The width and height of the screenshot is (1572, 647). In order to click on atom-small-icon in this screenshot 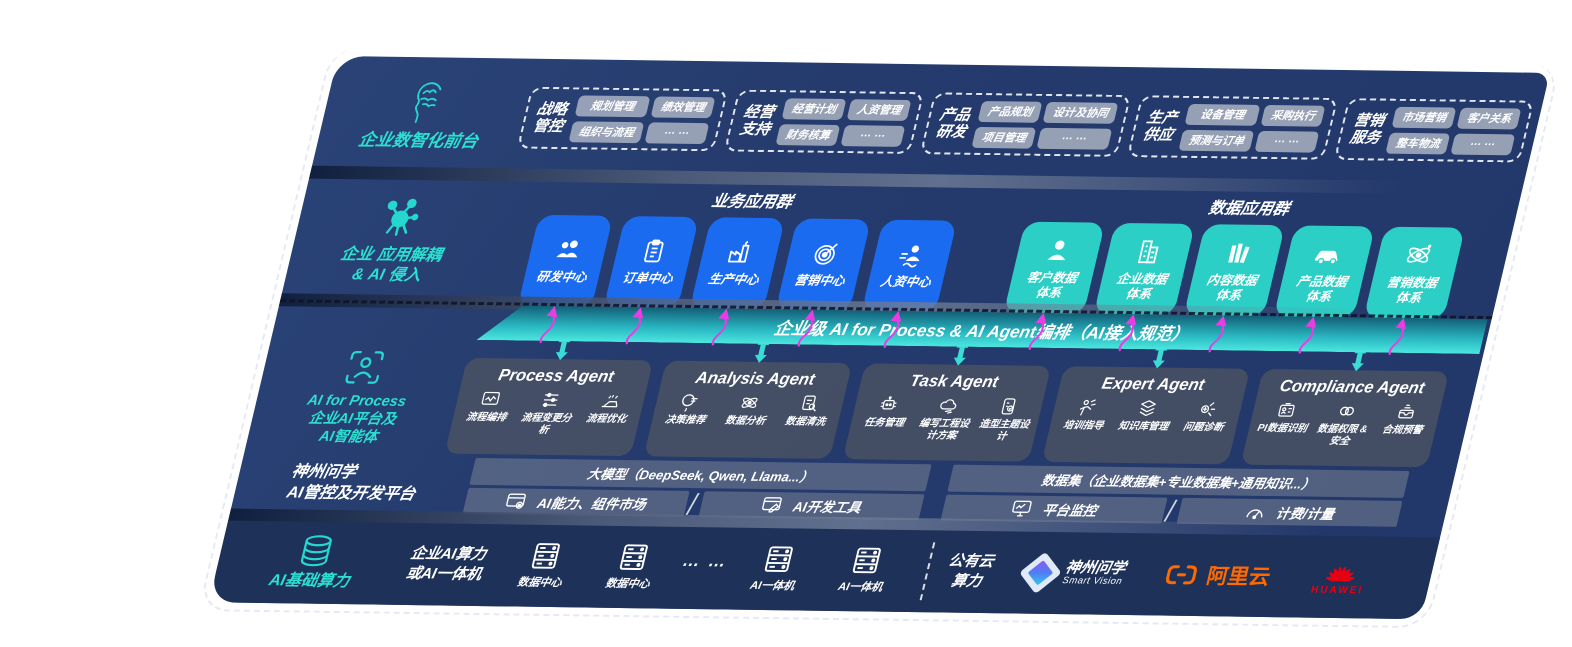, I will do `click(749, 402)`.